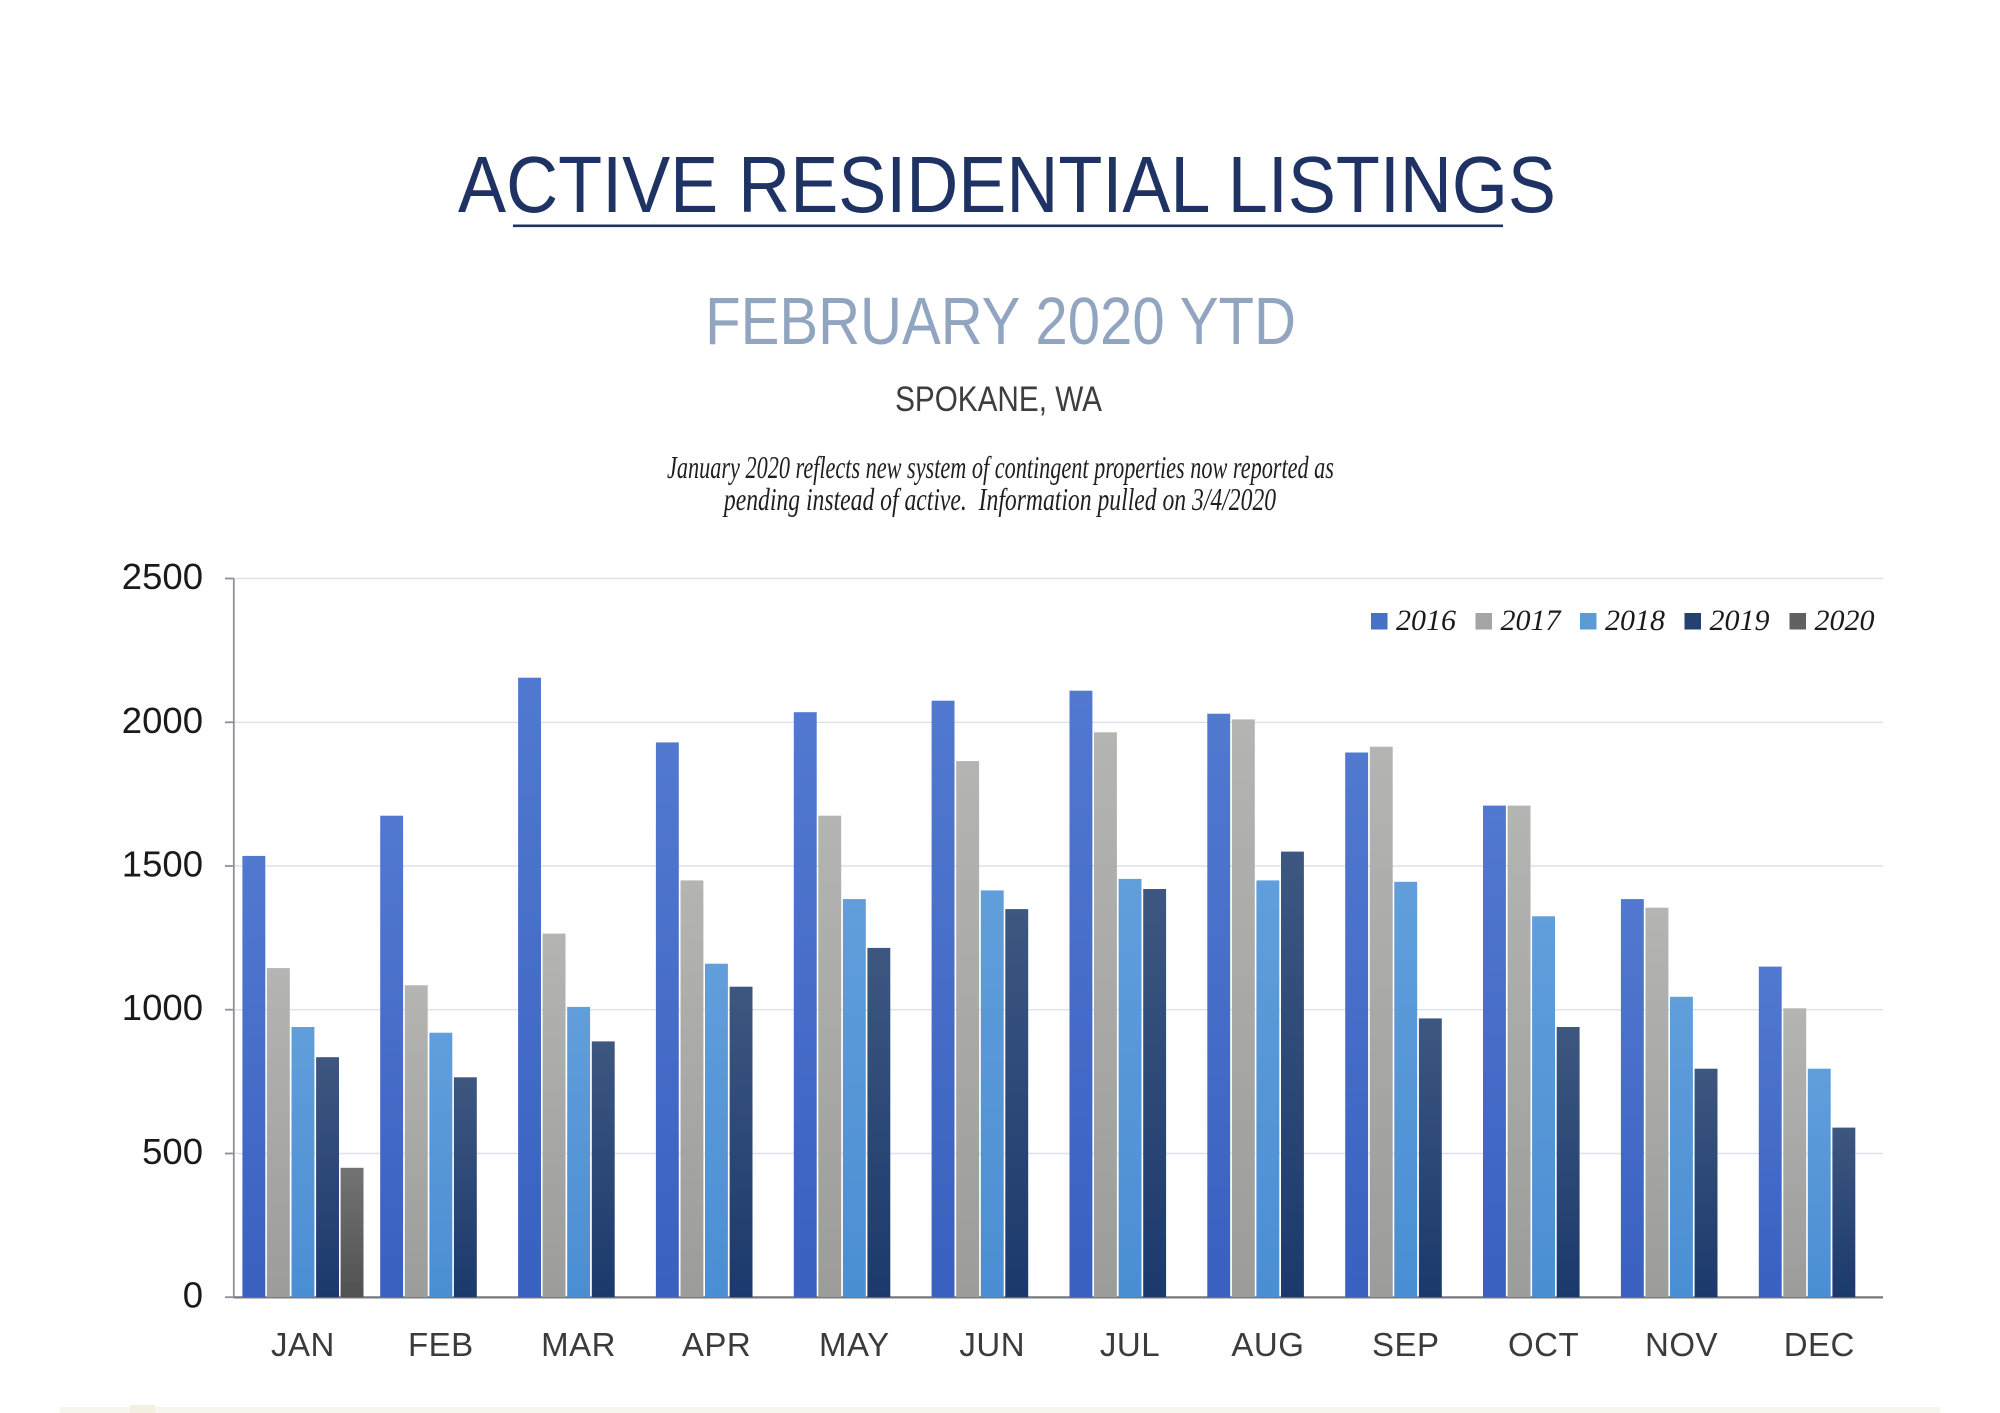 Image resolution: width=2000 pixels, height=1413 pixels. What do you see at coordinates (162, 576) in the screenshot?
I see `svg-text: 2500` at bounding box center [162, 576].